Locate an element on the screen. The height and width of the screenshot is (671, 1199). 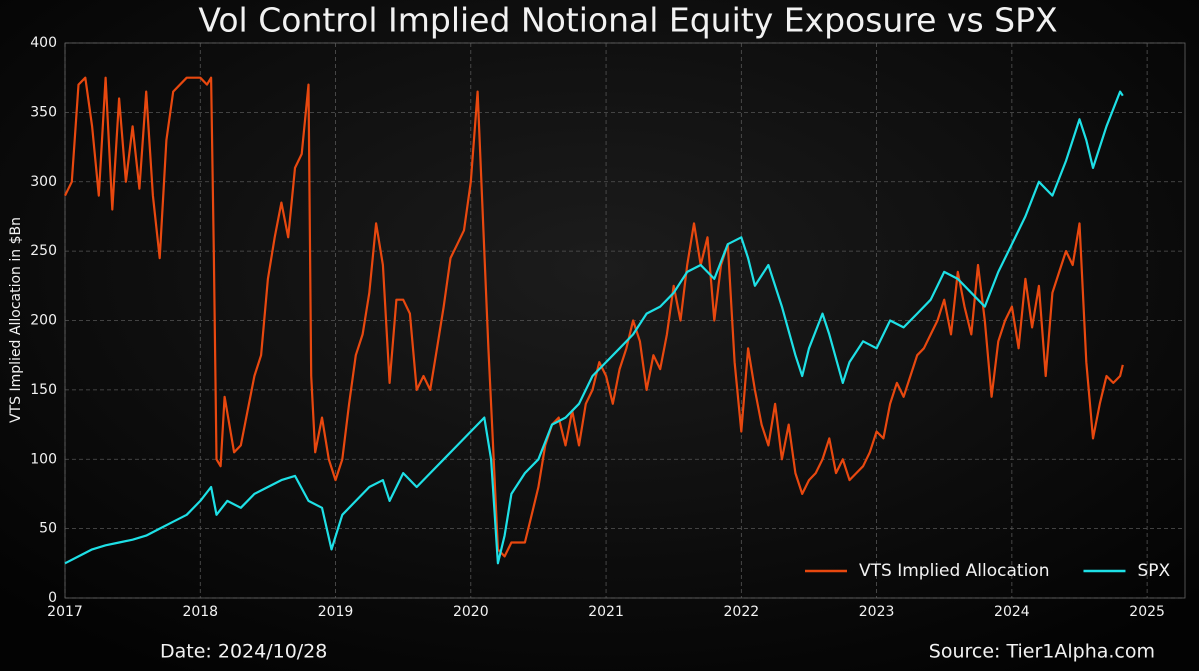
y-tick-label: 300 is located at coordinates (43, 182).